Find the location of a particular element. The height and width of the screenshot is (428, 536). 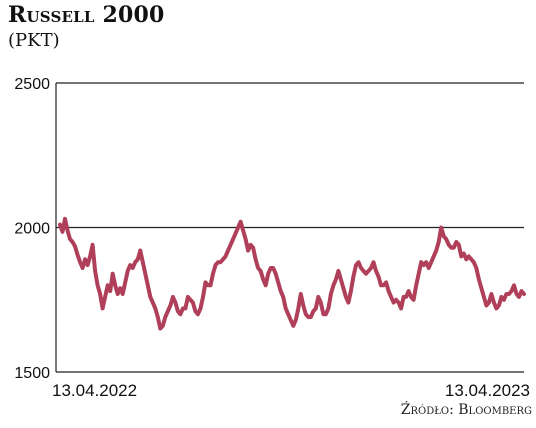

x-tick-labels: 13.04.2022 13.04.2023 is located at coordinates (291, 390).